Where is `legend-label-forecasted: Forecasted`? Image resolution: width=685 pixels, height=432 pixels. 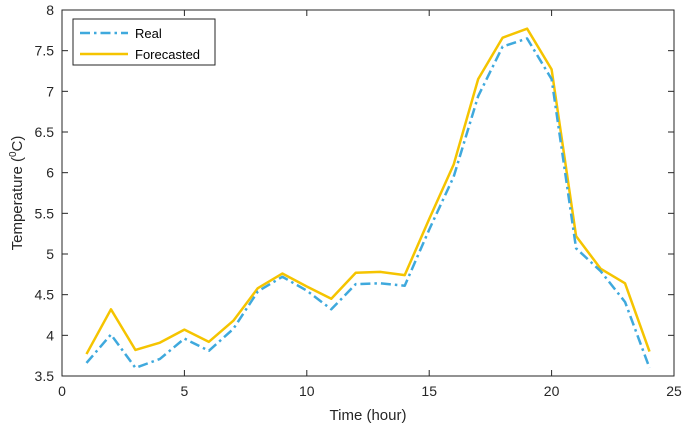
legend-label-forecasted: Forecasted is located at coordinates (167, 54).